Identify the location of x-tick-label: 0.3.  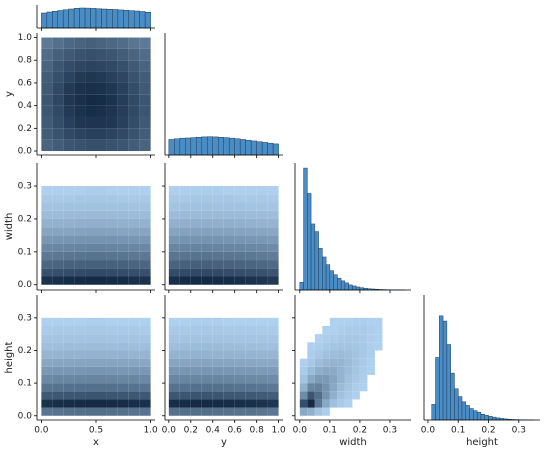
(519, 431).